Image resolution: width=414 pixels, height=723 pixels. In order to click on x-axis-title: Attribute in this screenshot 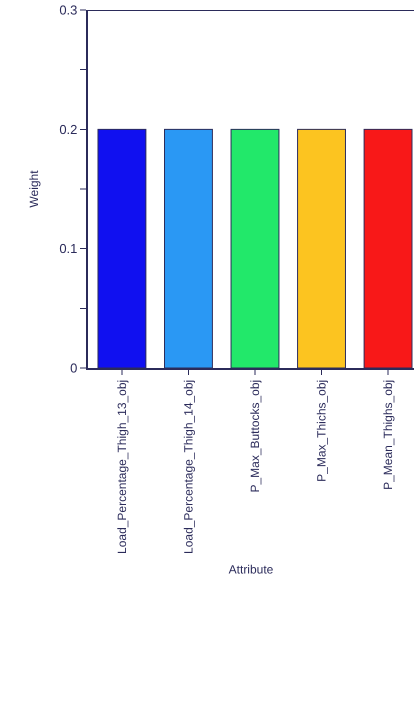, I will do `click(251, 569)`.